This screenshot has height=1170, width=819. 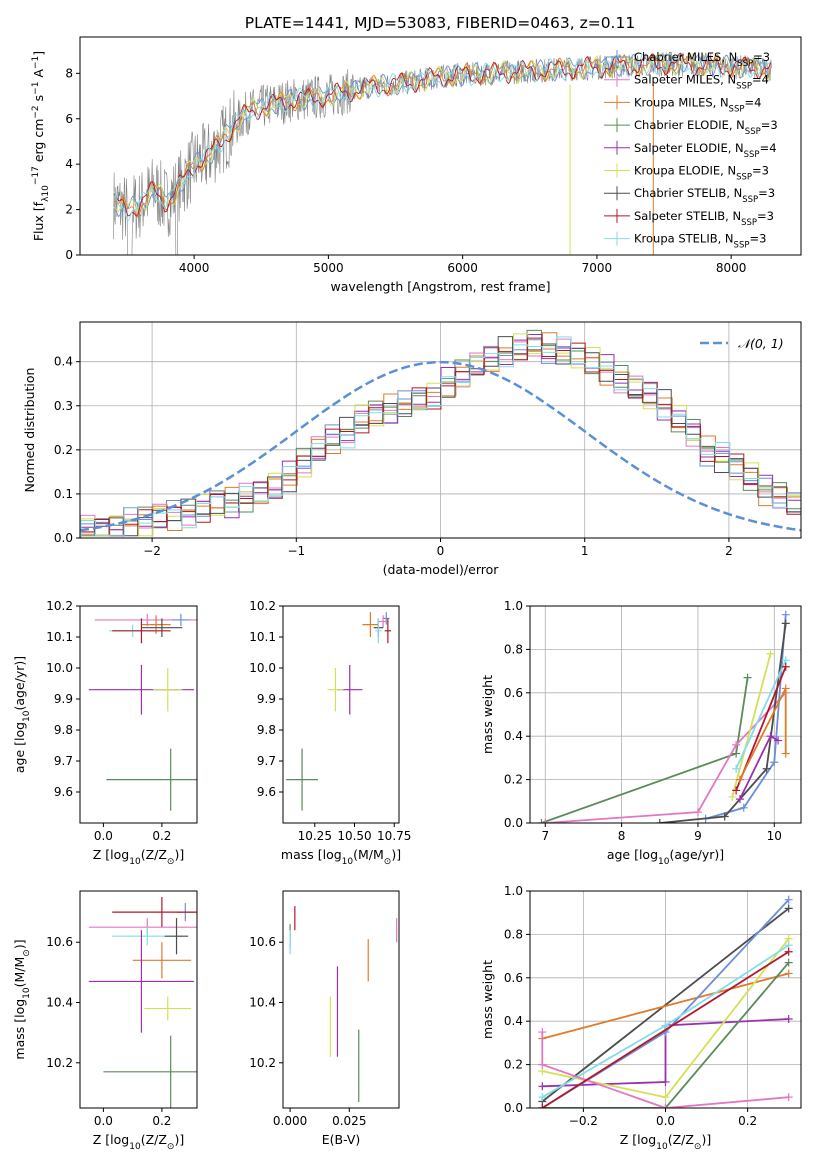 What do you see at coordinates (194, 268) in the screenshot?
I see `x-tick-label: 4000` at bounding box center [194, 268].